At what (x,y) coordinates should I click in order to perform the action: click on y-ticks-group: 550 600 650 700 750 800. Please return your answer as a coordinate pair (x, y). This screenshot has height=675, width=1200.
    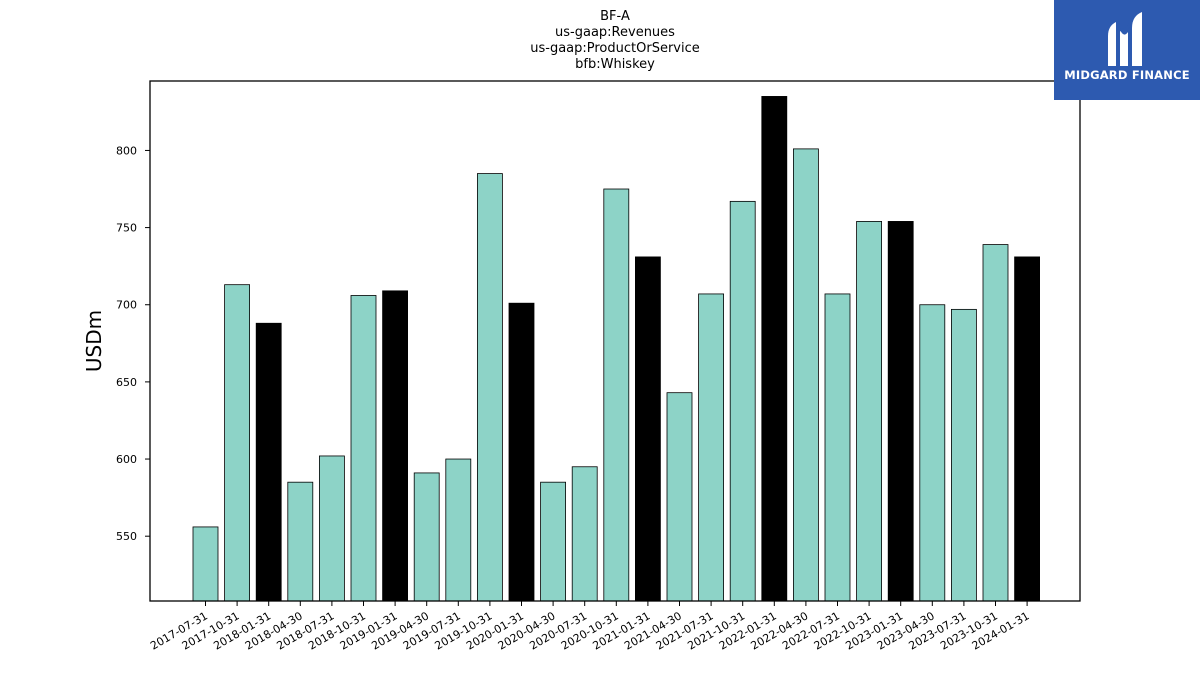
    Looking at the image, I should click on (133, 343).